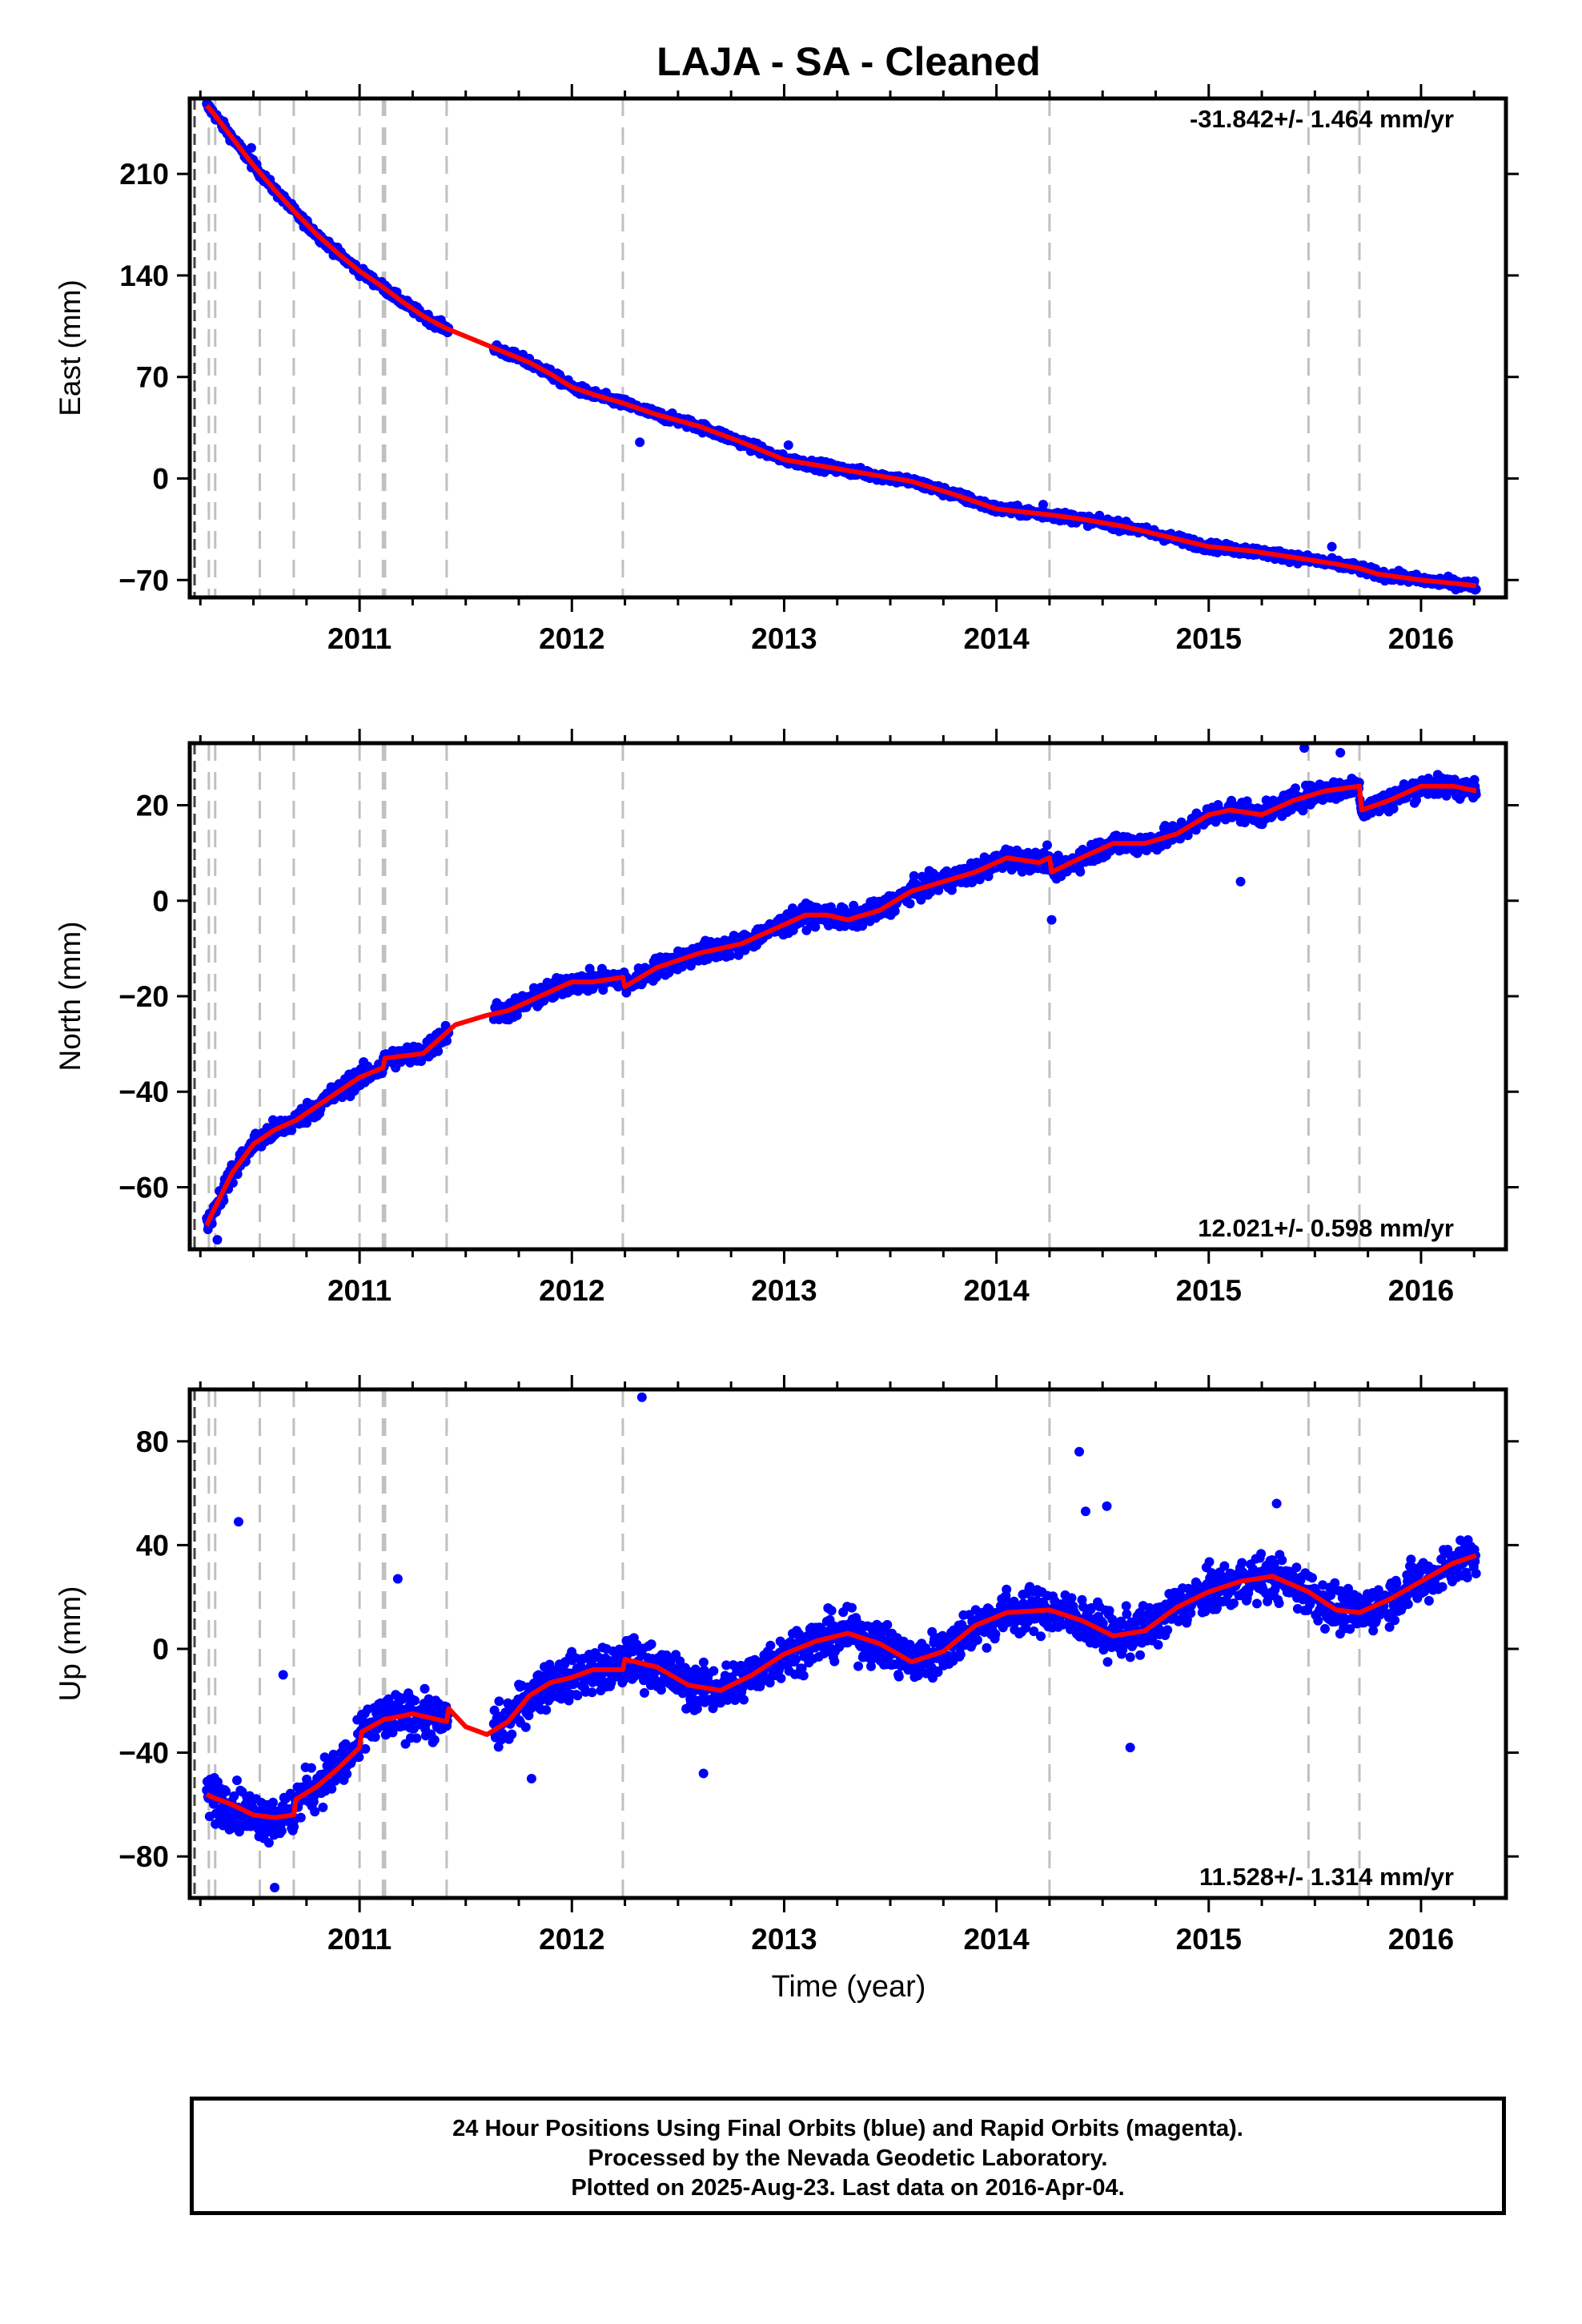 This screenshot has width=1582, height=2324. Describe the element at coordinates (152, 806) in the screenshot. I see `y-tick-label: 20` at that location.